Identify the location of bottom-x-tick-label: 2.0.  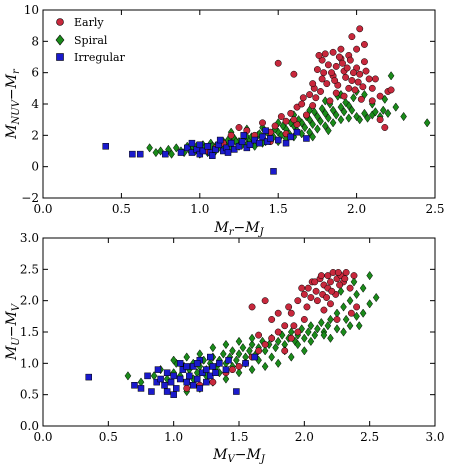
(304, 437).